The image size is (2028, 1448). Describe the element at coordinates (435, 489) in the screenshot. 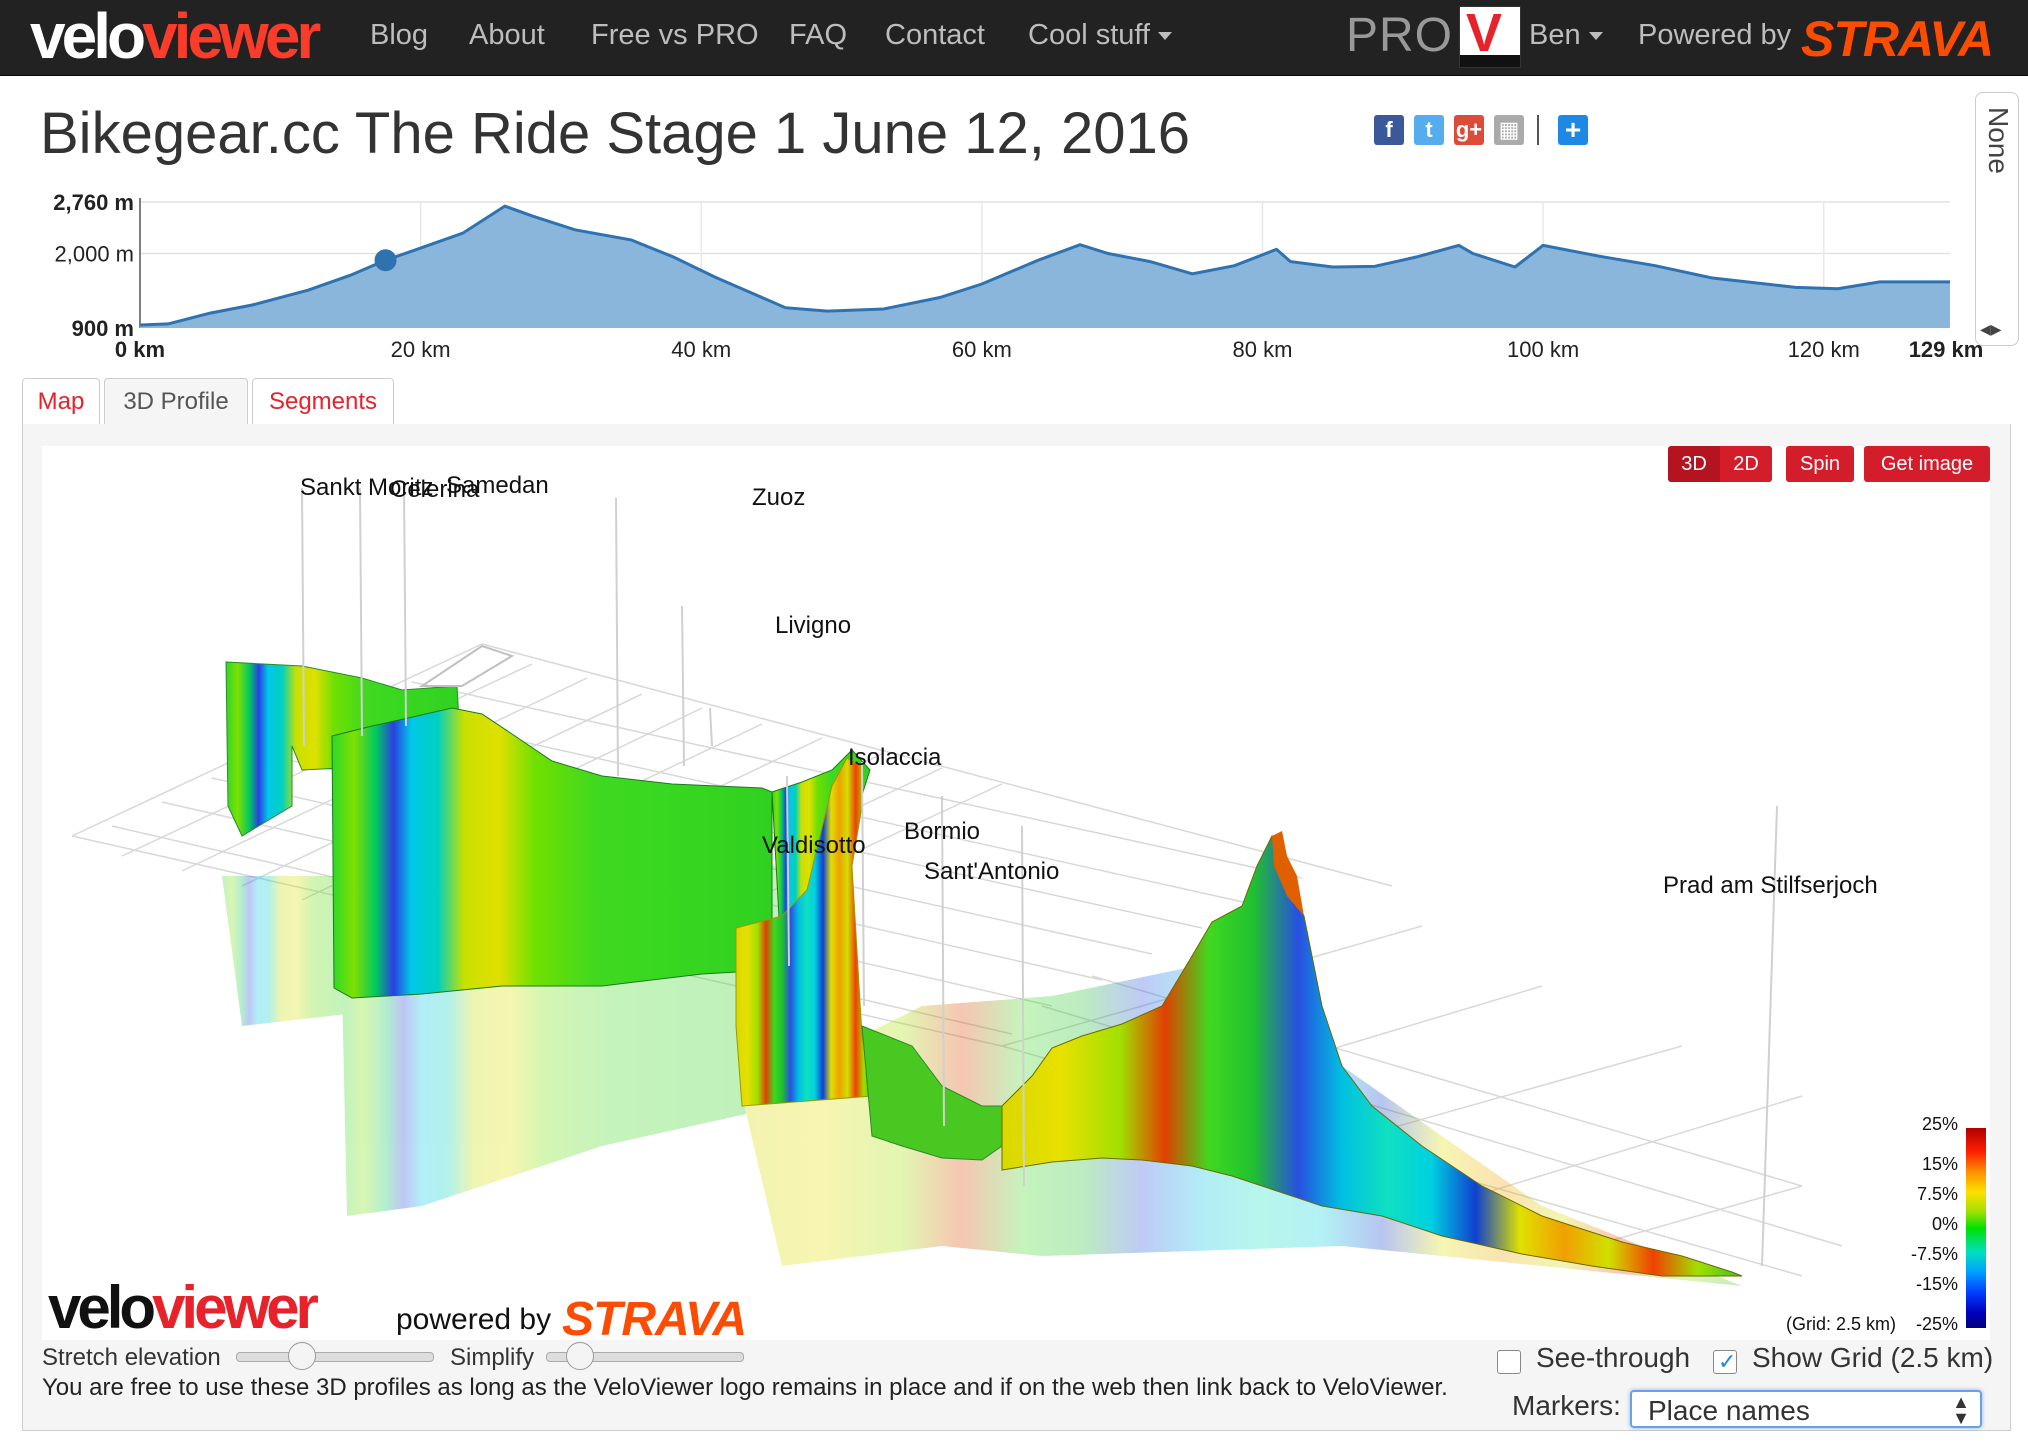

I see `place-label-celerina: Celerina` at that location.